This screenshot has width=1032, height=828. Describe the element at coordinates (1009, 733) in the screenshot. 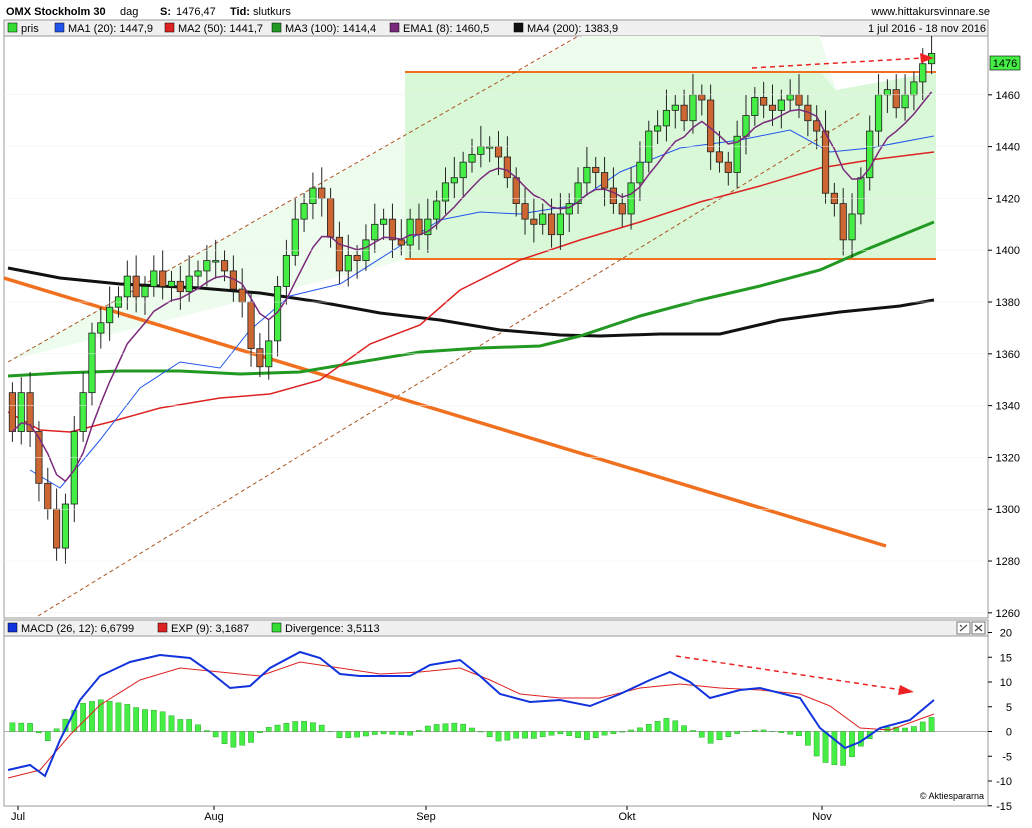

I see `macd-y-tick-label: 0` at that location.